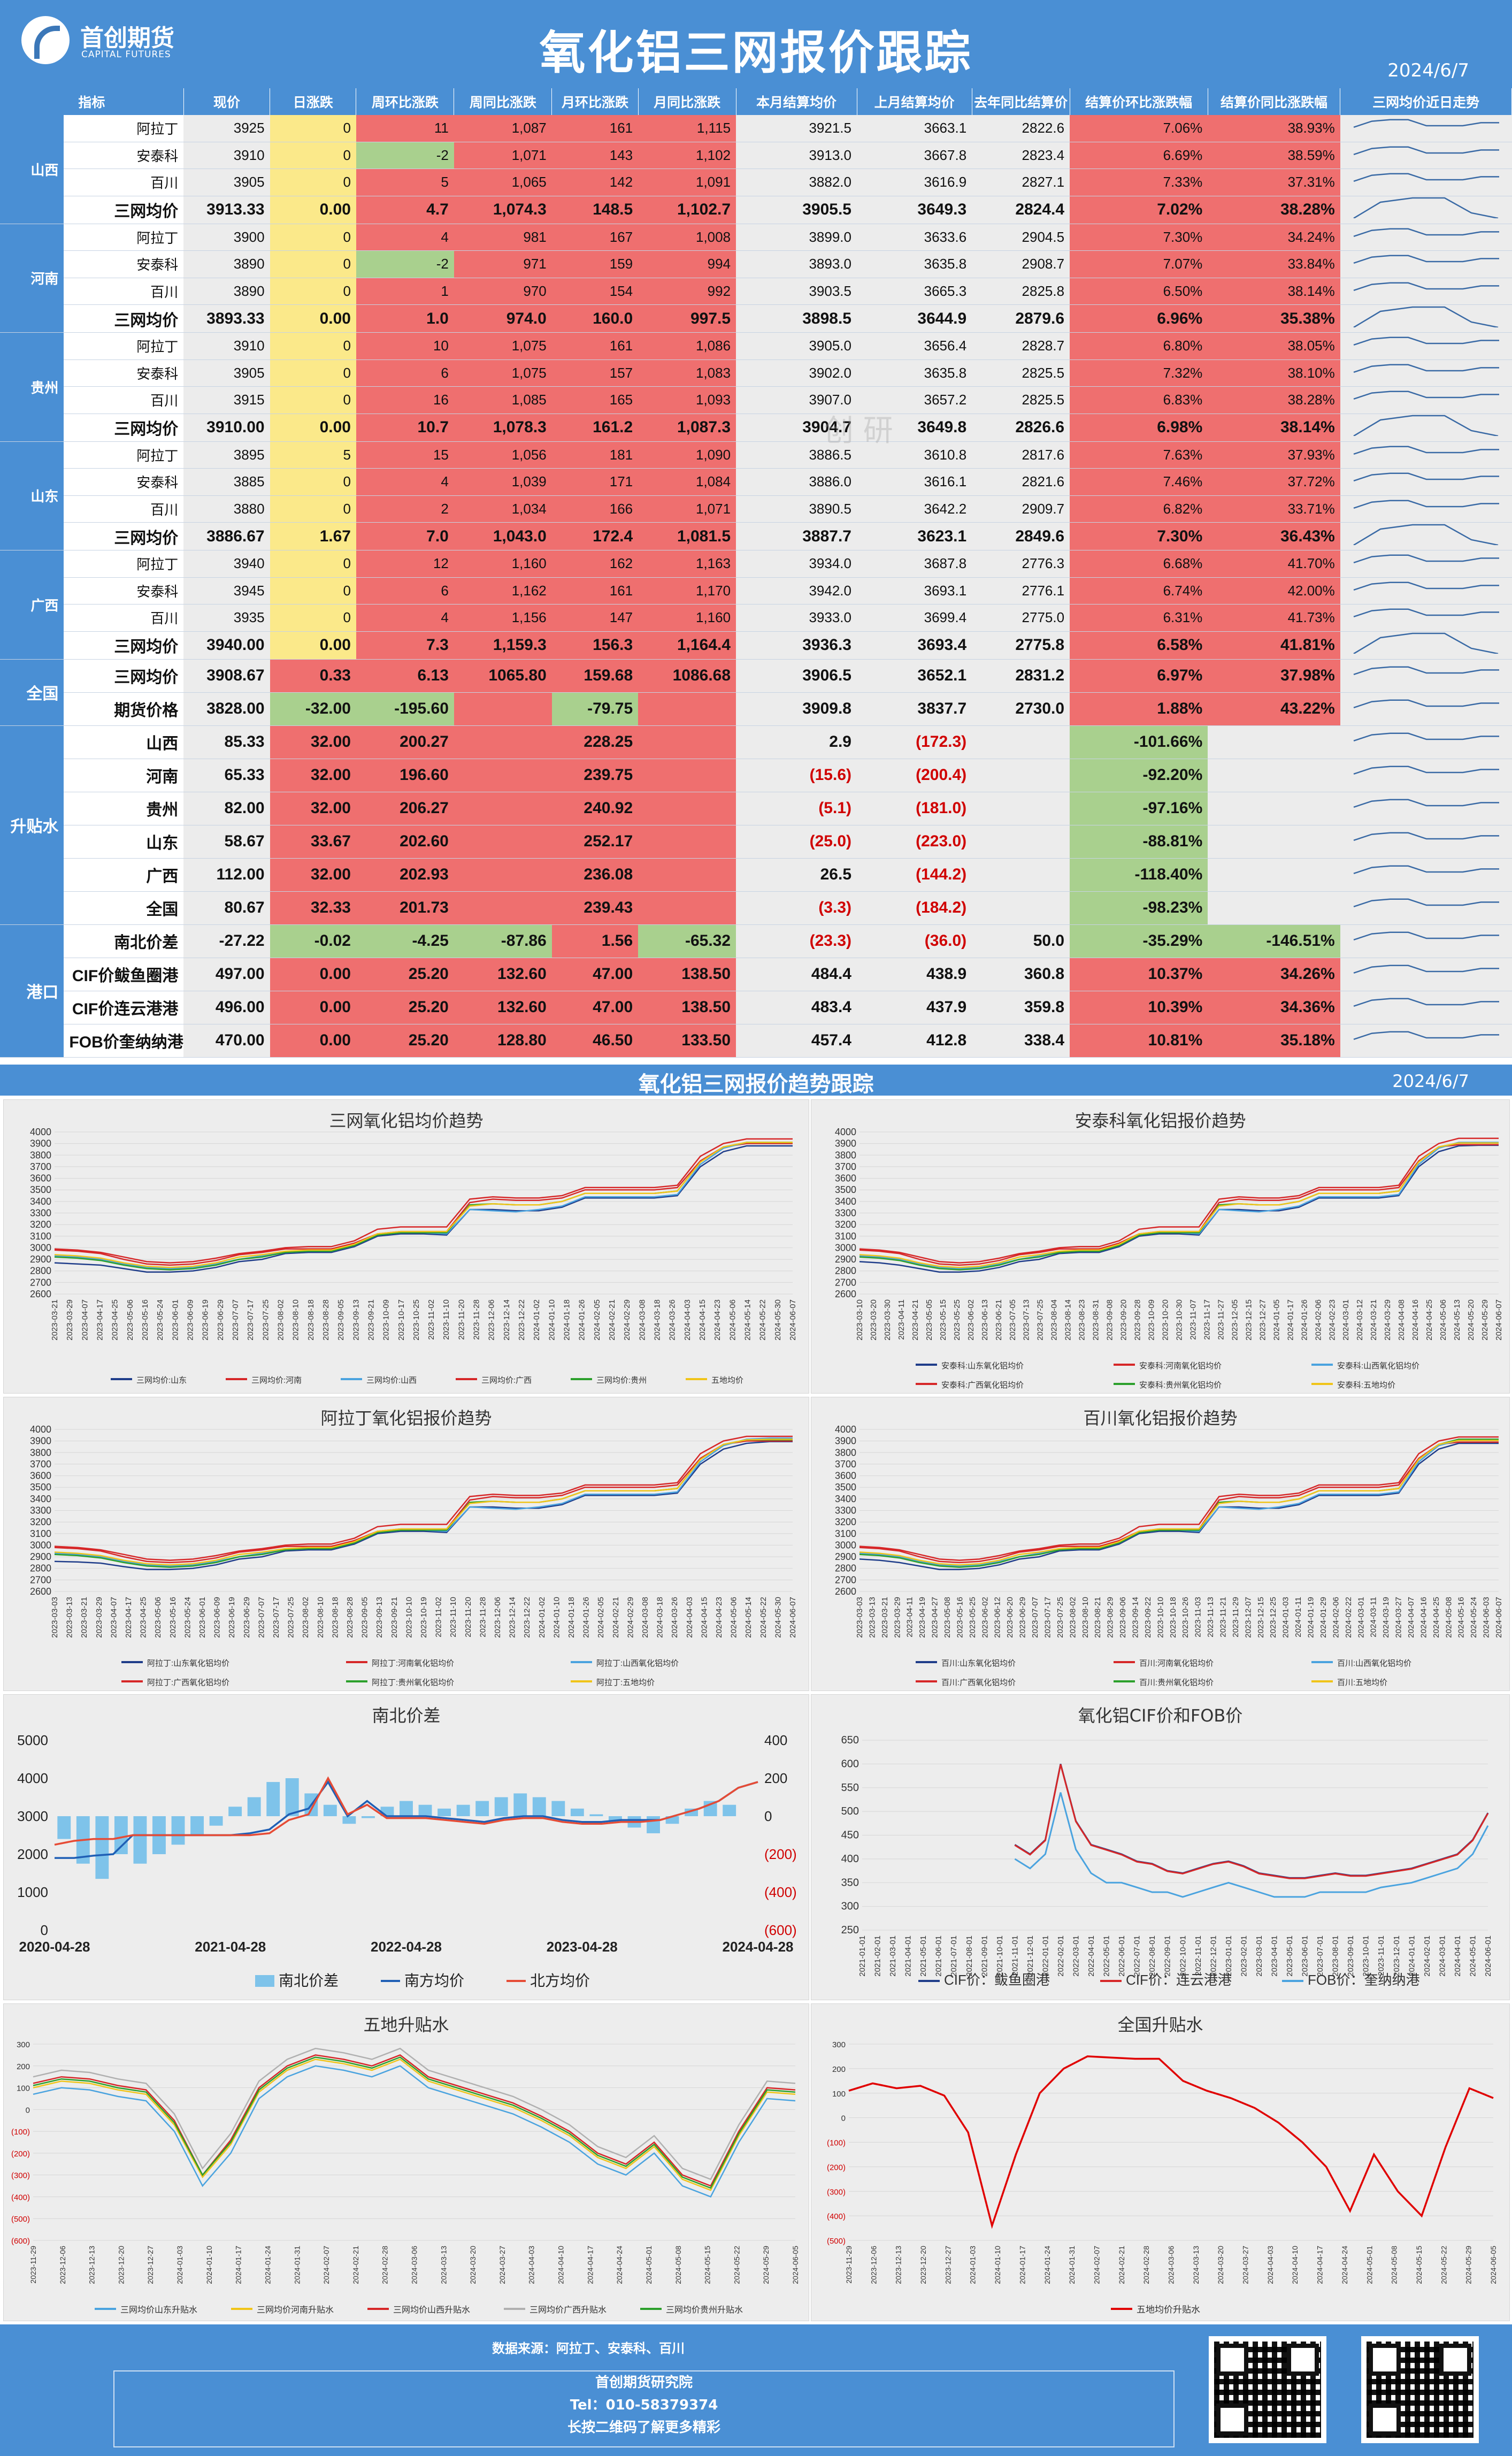 This screenshot has height=2456, width=1512. Describe the element at coordinates (792, 1617) in the screenshot. I see `x-tick-label: 2024-06-07` at that location.